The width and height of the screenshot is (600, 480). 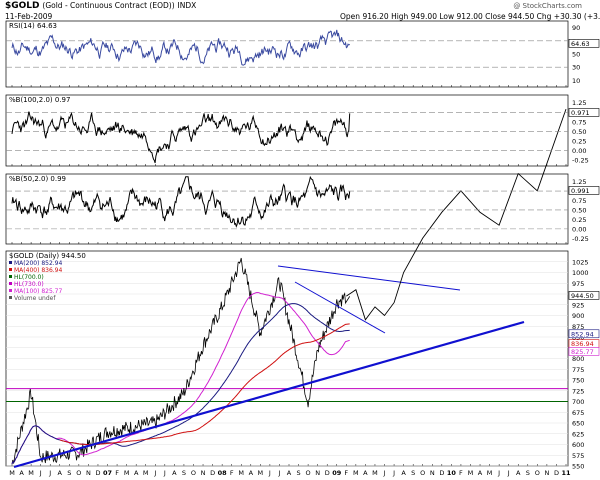 What do you see at coordinates (578, 327) in the screenshot?
I see `price-tick-label: 875` at bounding box center [578, 327].